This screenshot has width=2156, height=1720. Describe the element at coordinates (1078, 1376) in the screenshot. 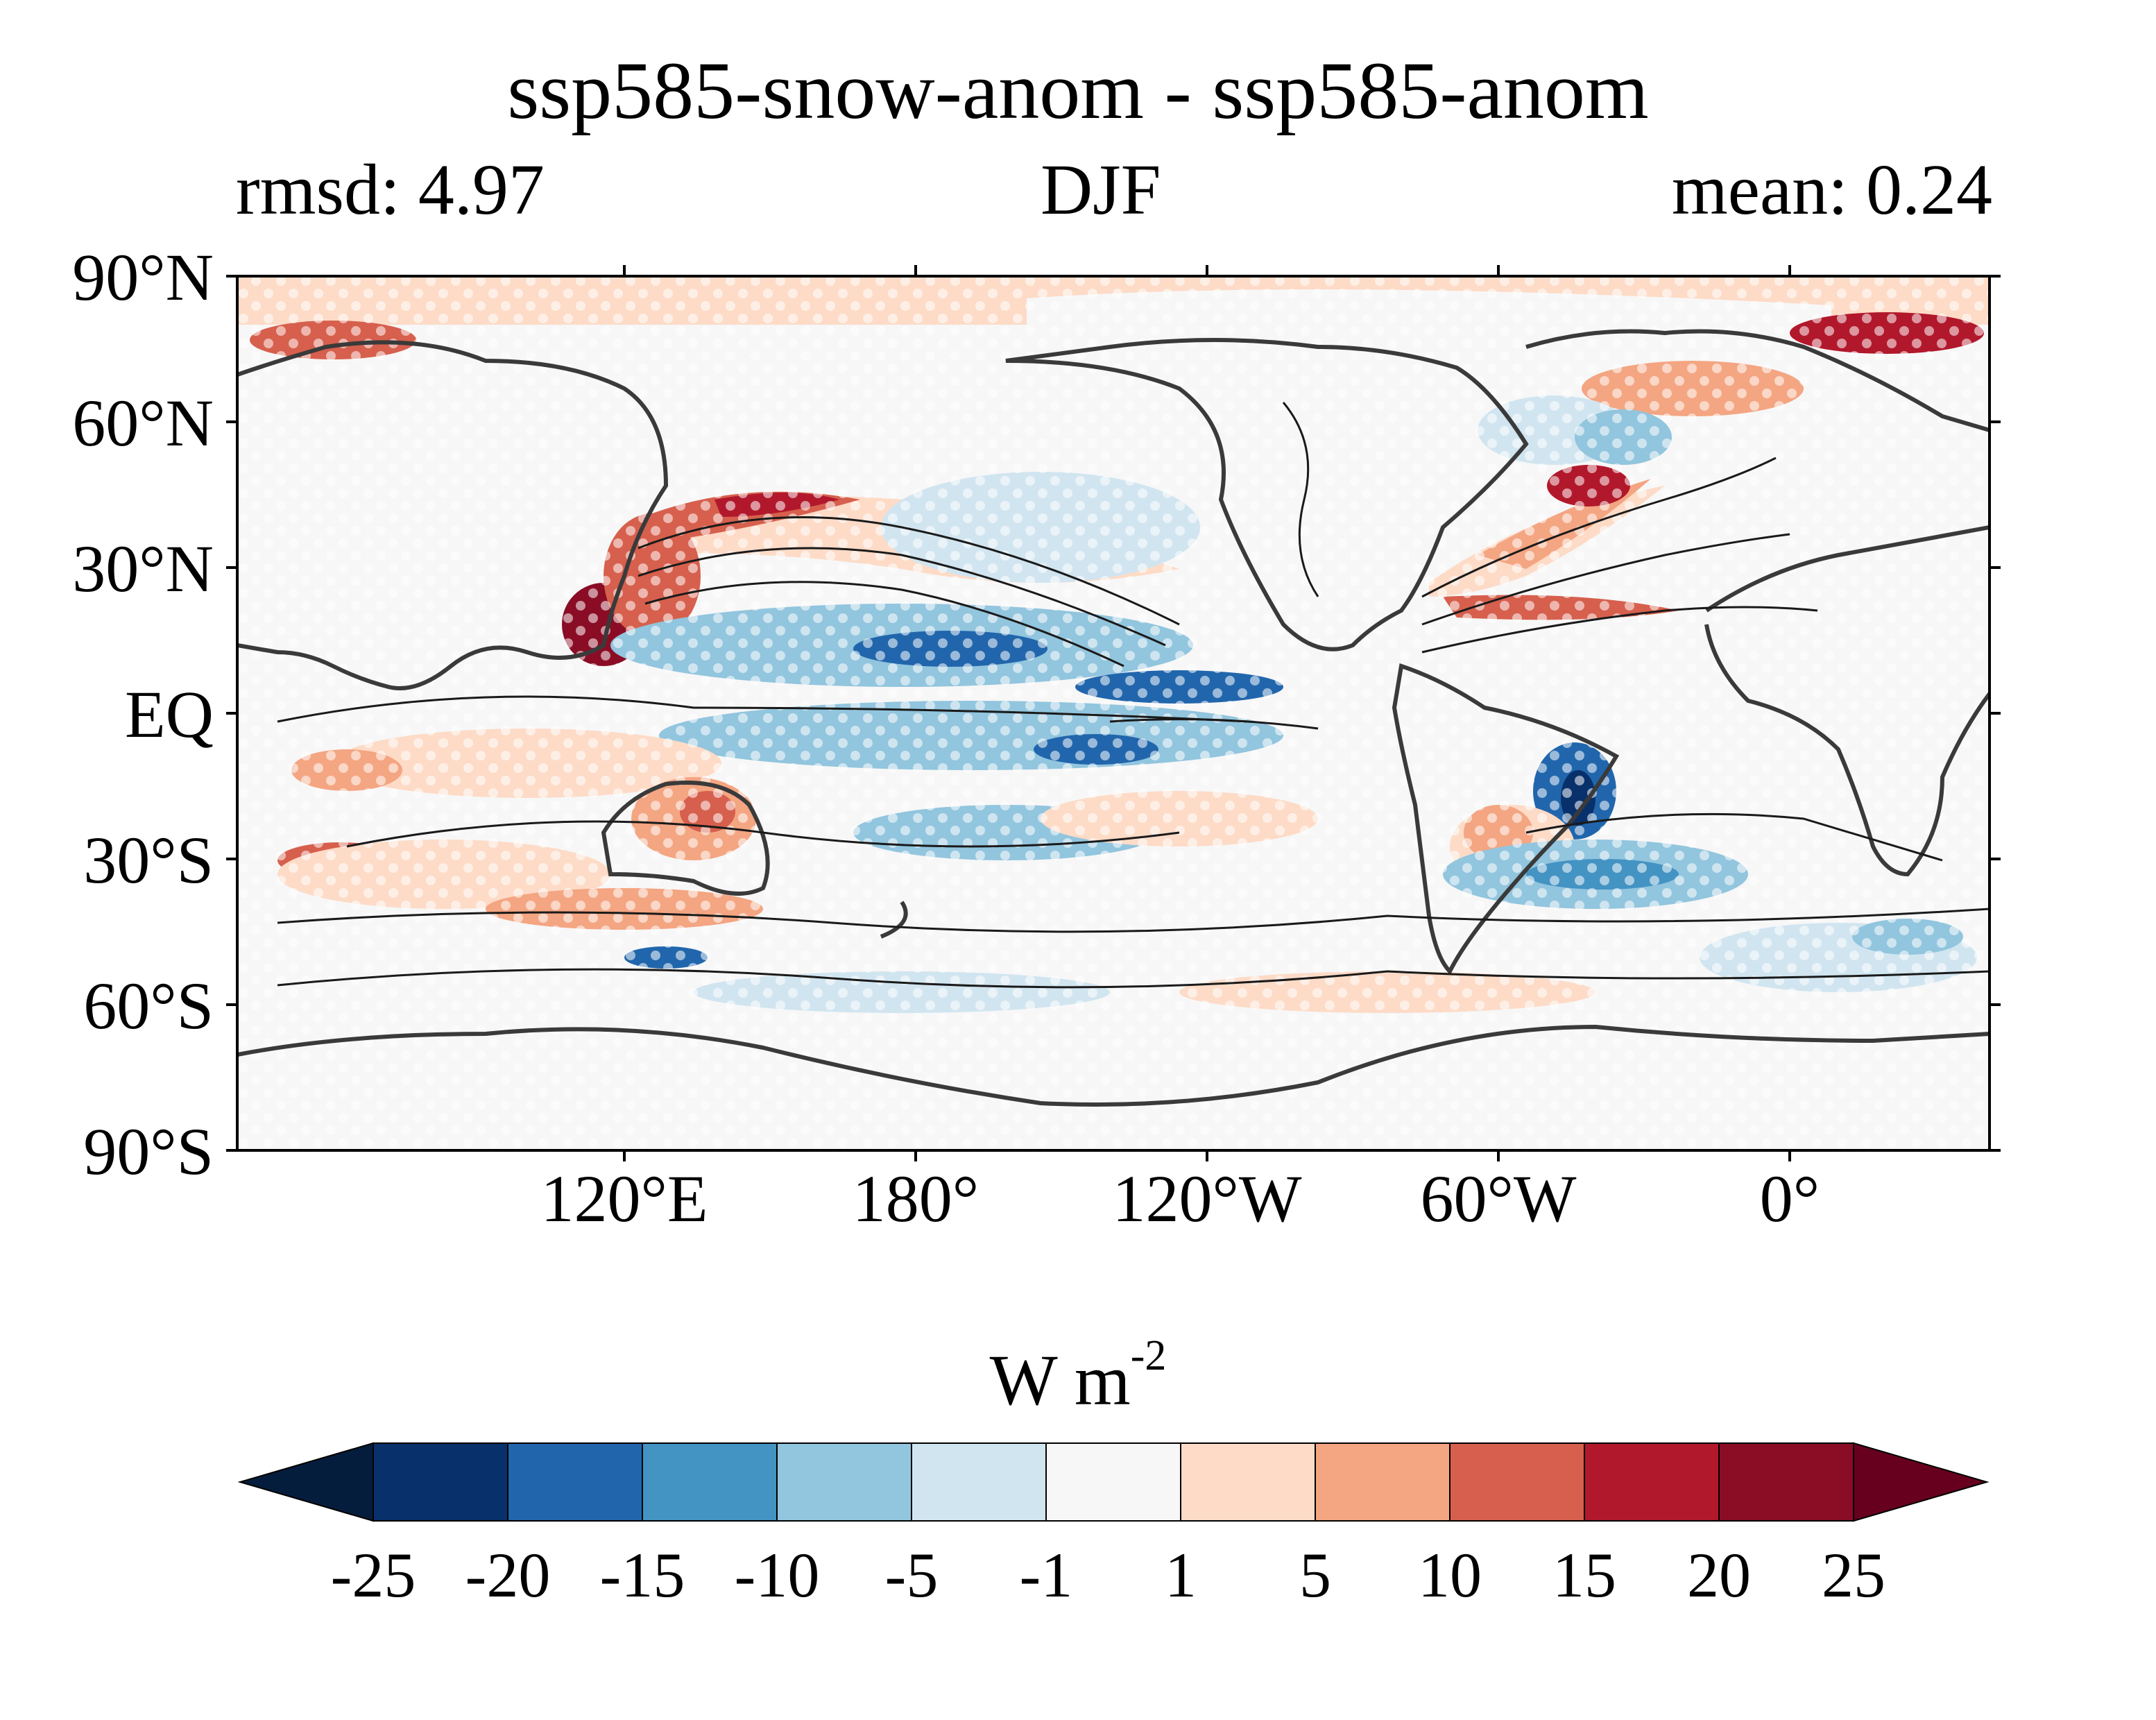

I see `colorbar-units: W m-2` at that location.